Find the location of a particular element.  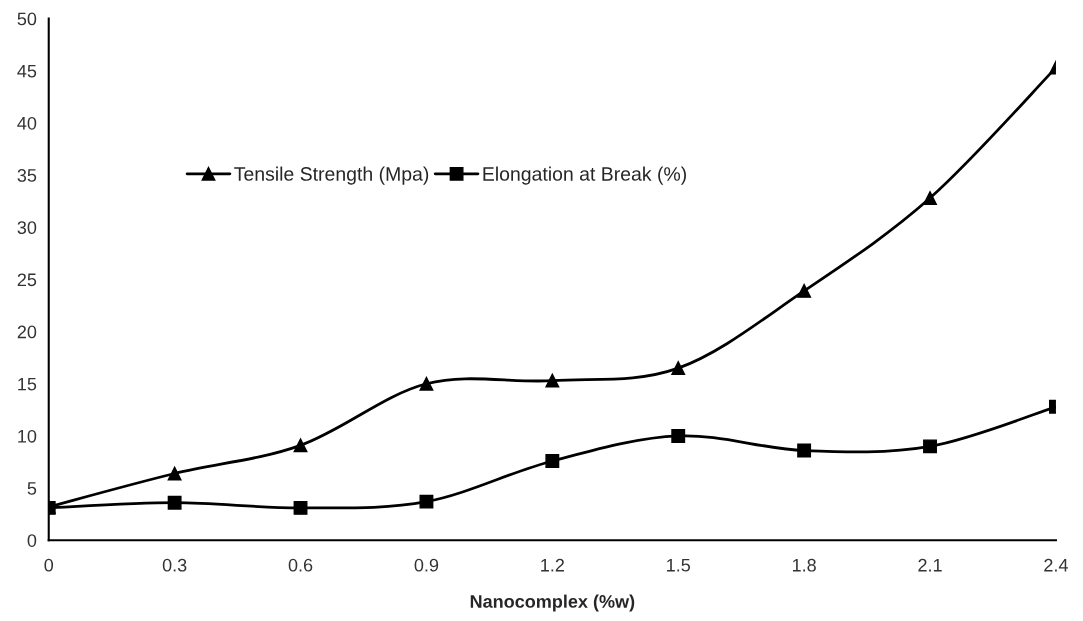

y-tick-label: 35 is located at coordinates (27, 175).